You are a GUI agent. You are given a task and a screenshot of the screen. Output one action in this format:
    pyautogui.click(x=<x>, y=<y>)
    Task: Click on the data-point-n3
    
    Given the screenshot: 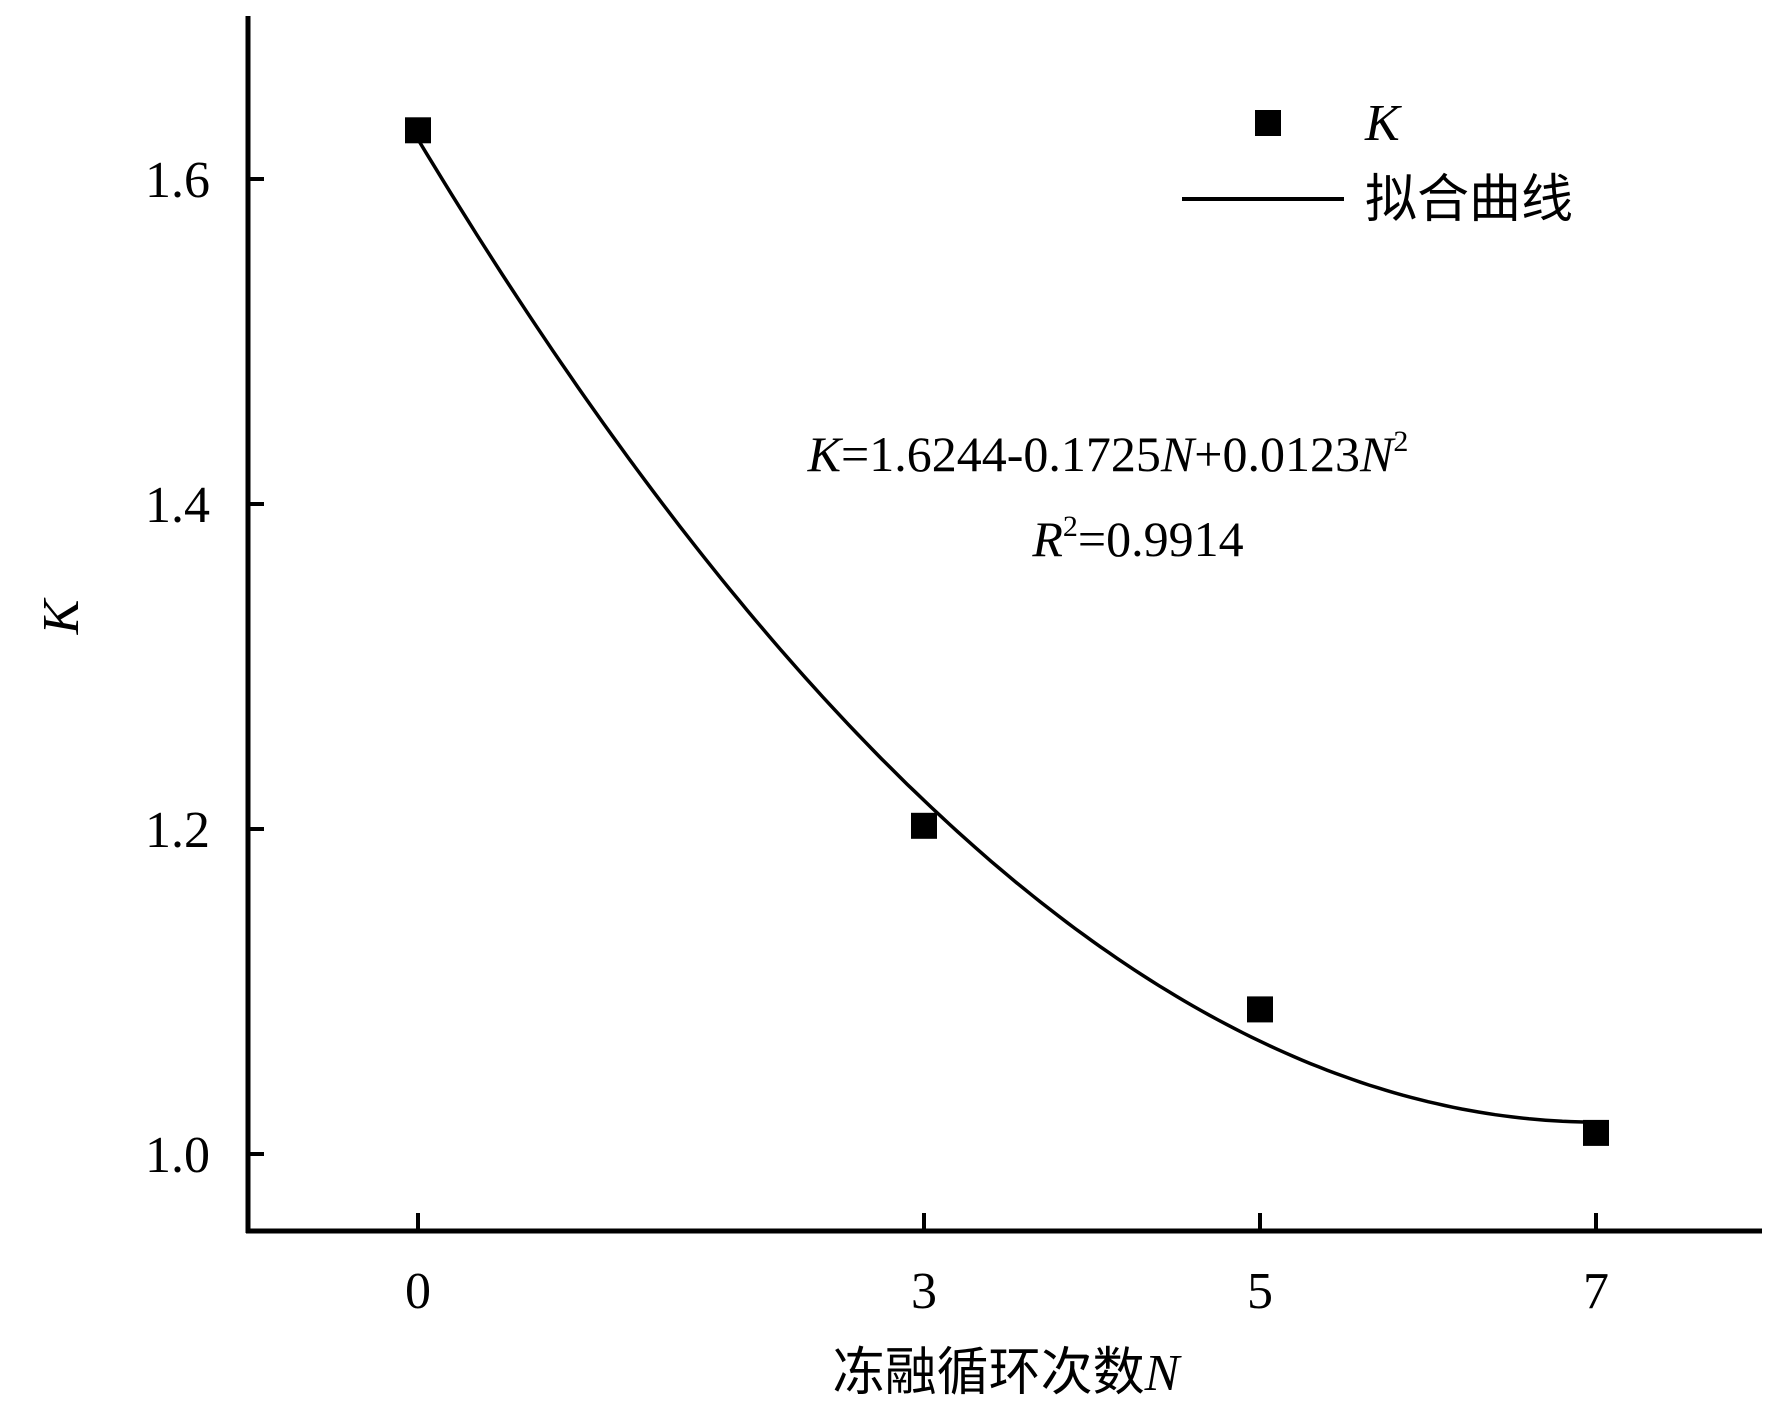 What is the action you would take?
    pyautogui.click(x=924, y=825)
    